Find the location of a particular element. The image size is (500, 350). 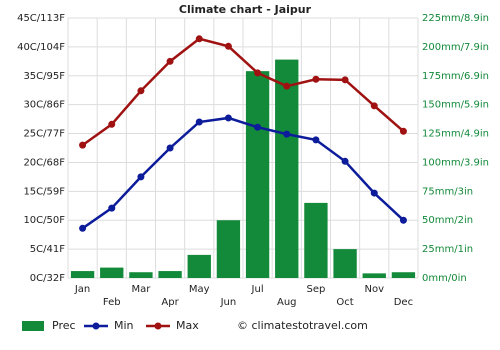

y-tick-label: 0C/32F is located at coordinates (47, 278).